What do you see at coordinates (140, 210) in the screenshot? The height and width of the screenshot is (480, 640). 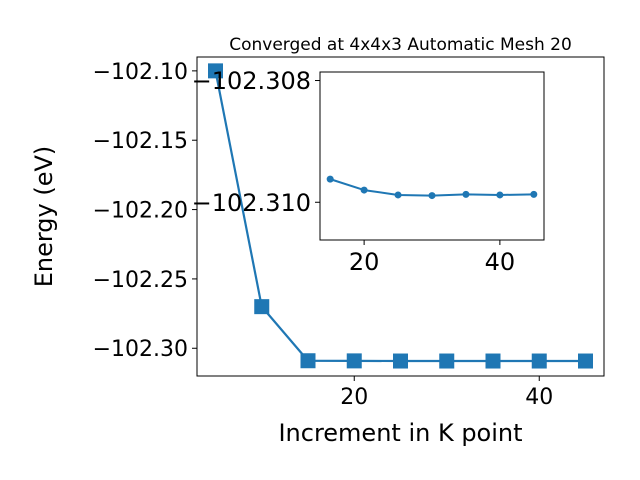 I see `main-y-tick-label: −102.20` at bounding box center [140, 210].